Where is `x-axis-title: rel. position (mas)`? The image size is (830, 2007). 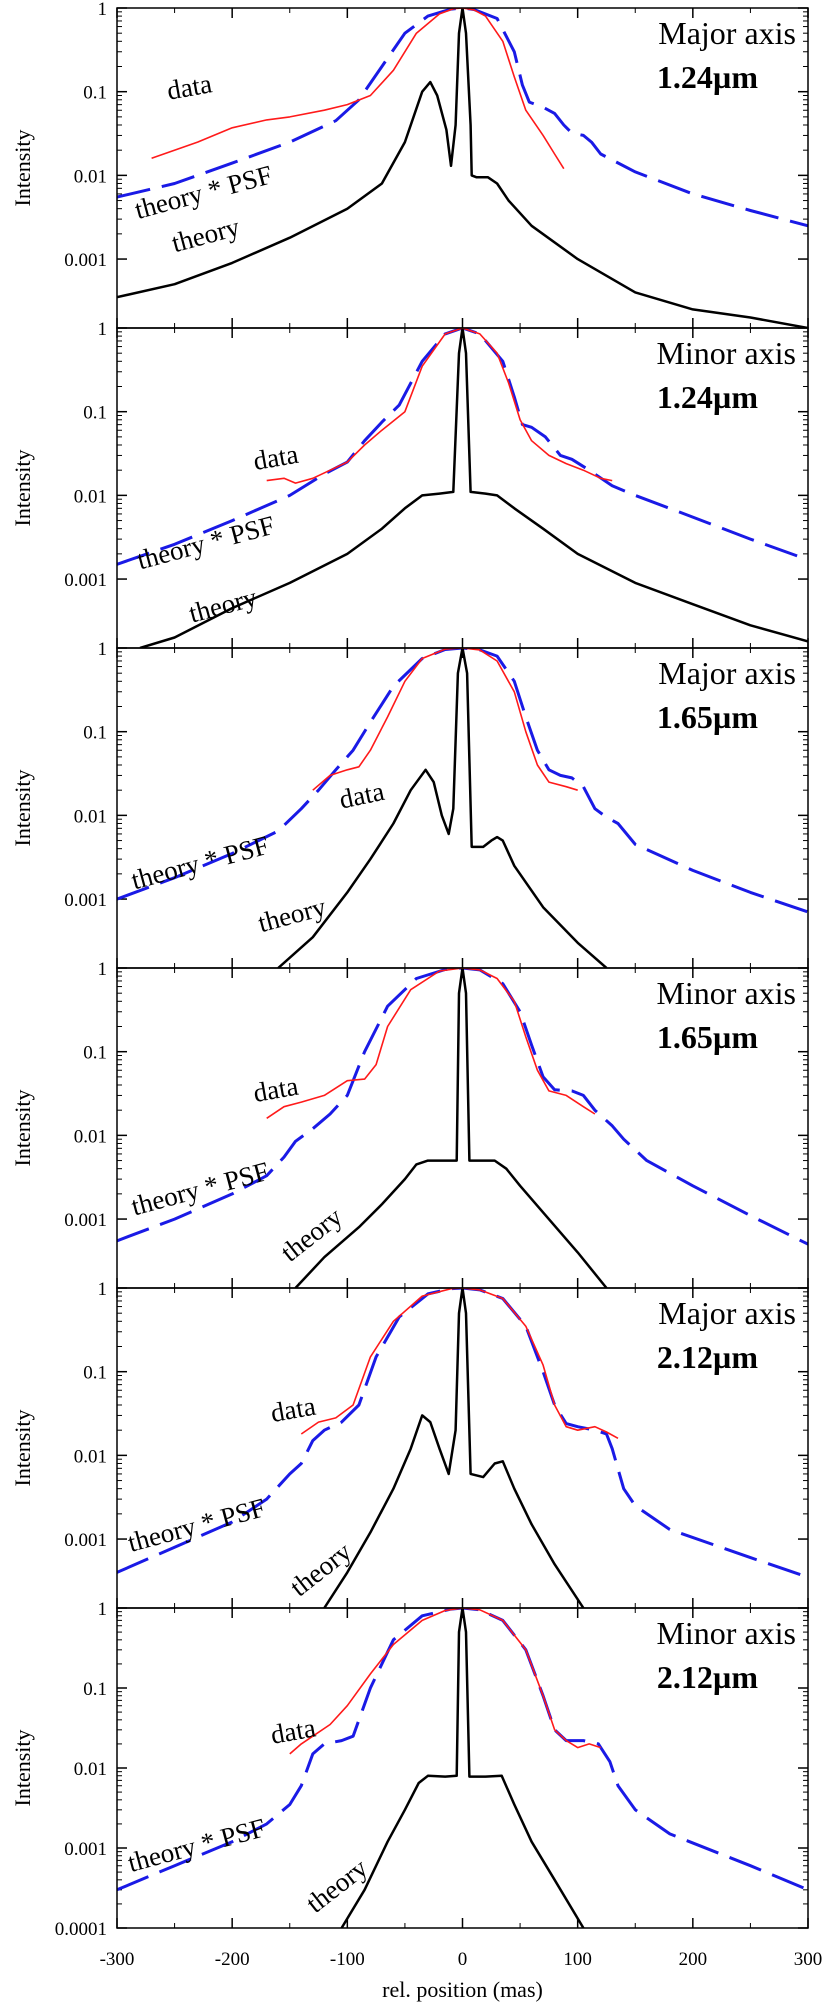
x-axis-title: rel. position (mas) is located at coordinates (462, 1989).